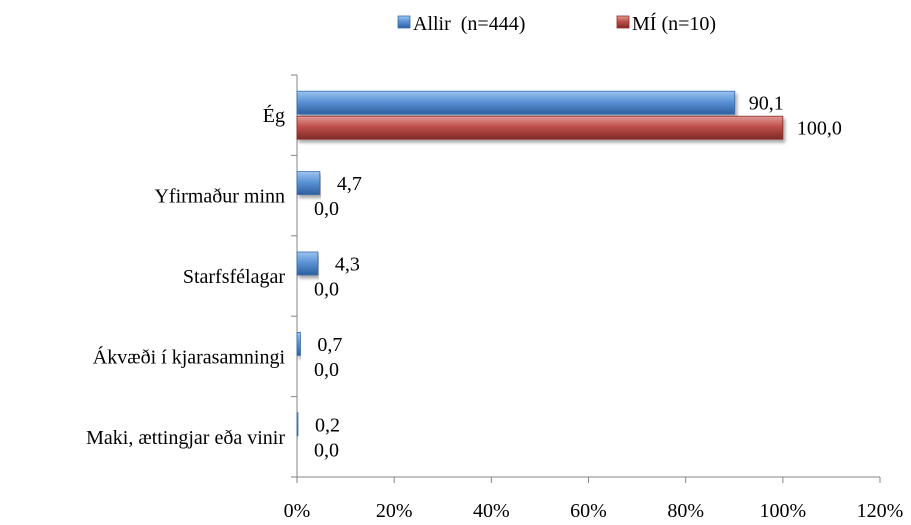 The width and height of the screenshot is (911, 525). What do you see at coordinates (394, 511) in the screenshot?
I see `x-tick-label: 20%` at bounding box center [394, 511].